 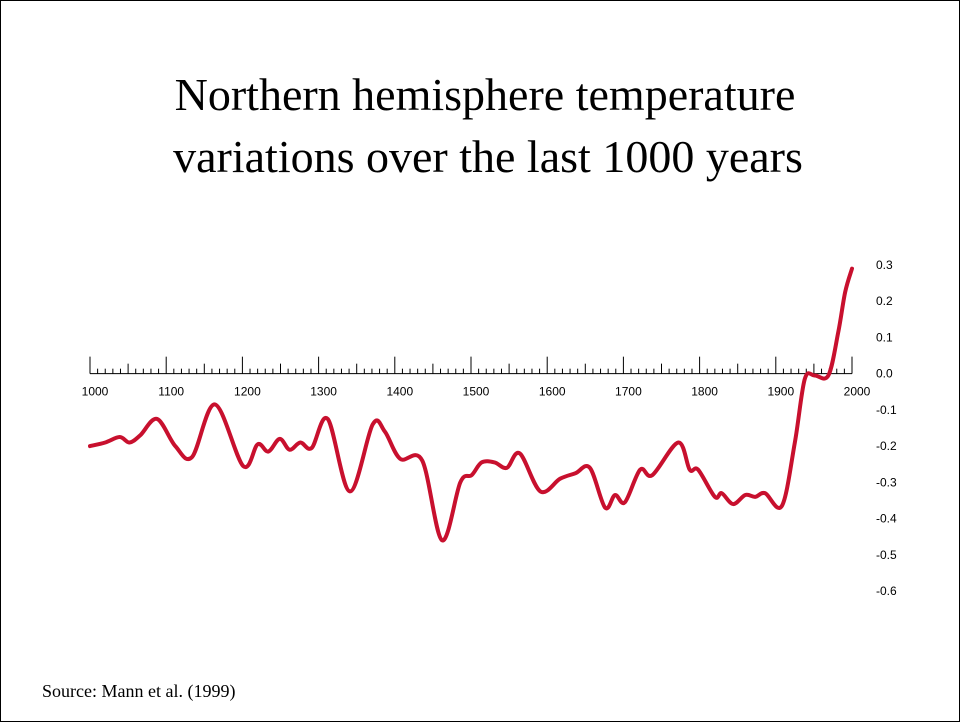 I want to click on y-tick-label: -0.1, so click(x=886, y=410).